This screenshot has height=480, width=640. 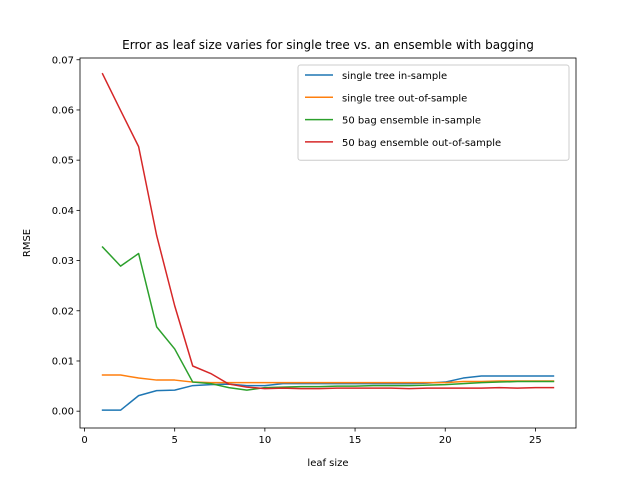 I want to click on legend-box, so click(x=433, y=112).